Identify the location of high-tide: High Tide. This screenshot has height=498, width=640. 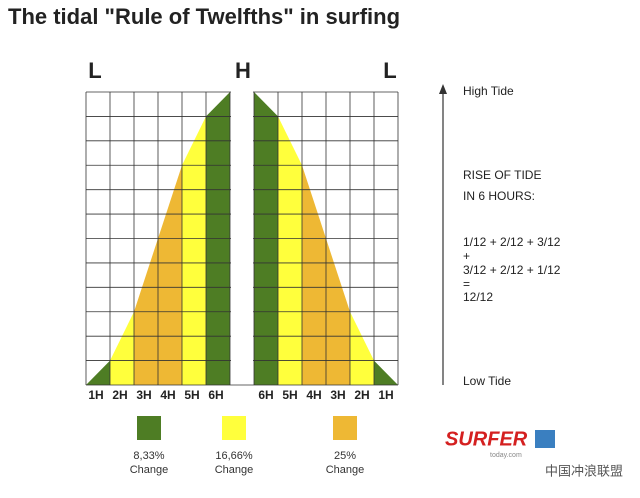
(488, 91).